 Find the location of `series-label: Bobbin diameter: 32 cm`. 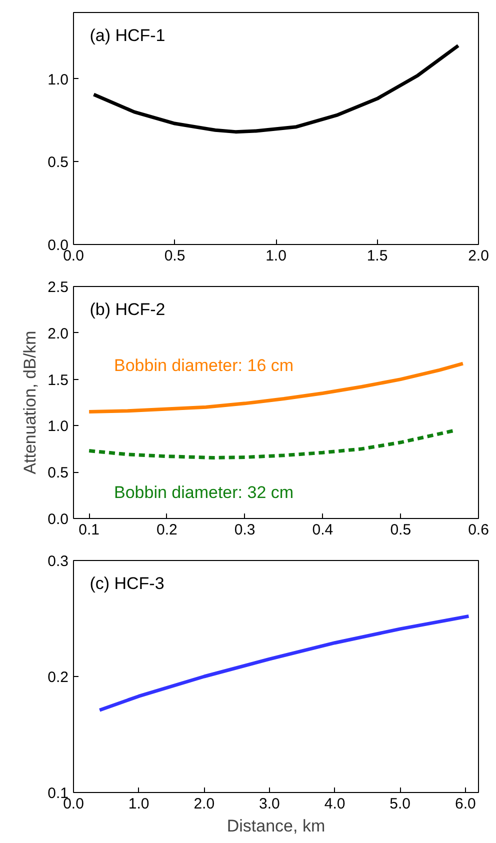

series-label: Bobbin diameter: 32 cm is located at coordinates (204, 492).